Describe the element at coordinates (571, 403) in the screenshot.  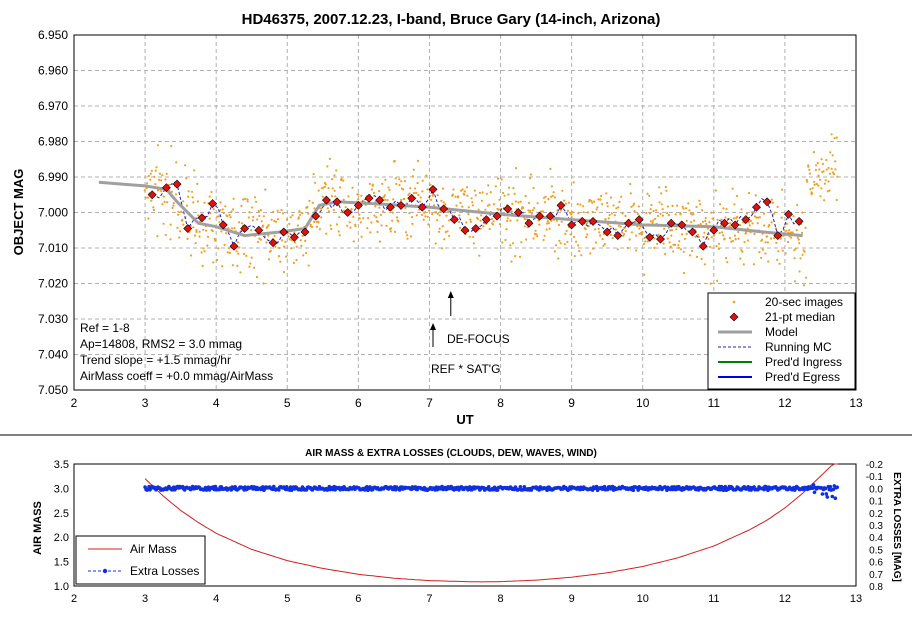
I see `top-x-tick-label: 9` at that location.